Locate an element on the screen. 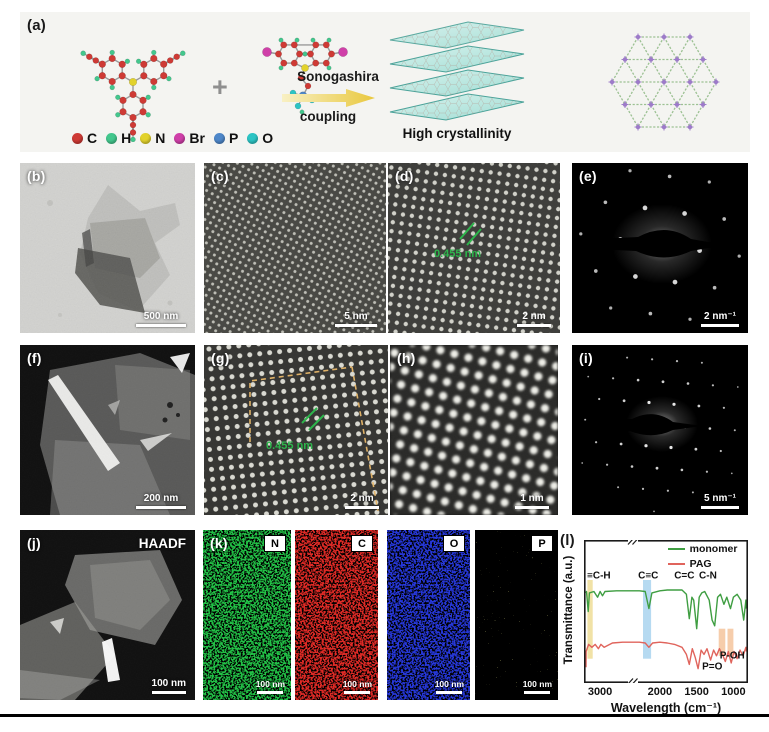 The image size is (769, 732). panel-h-atomic-image: (h) 1 nm is located at coordinates (474, 430).